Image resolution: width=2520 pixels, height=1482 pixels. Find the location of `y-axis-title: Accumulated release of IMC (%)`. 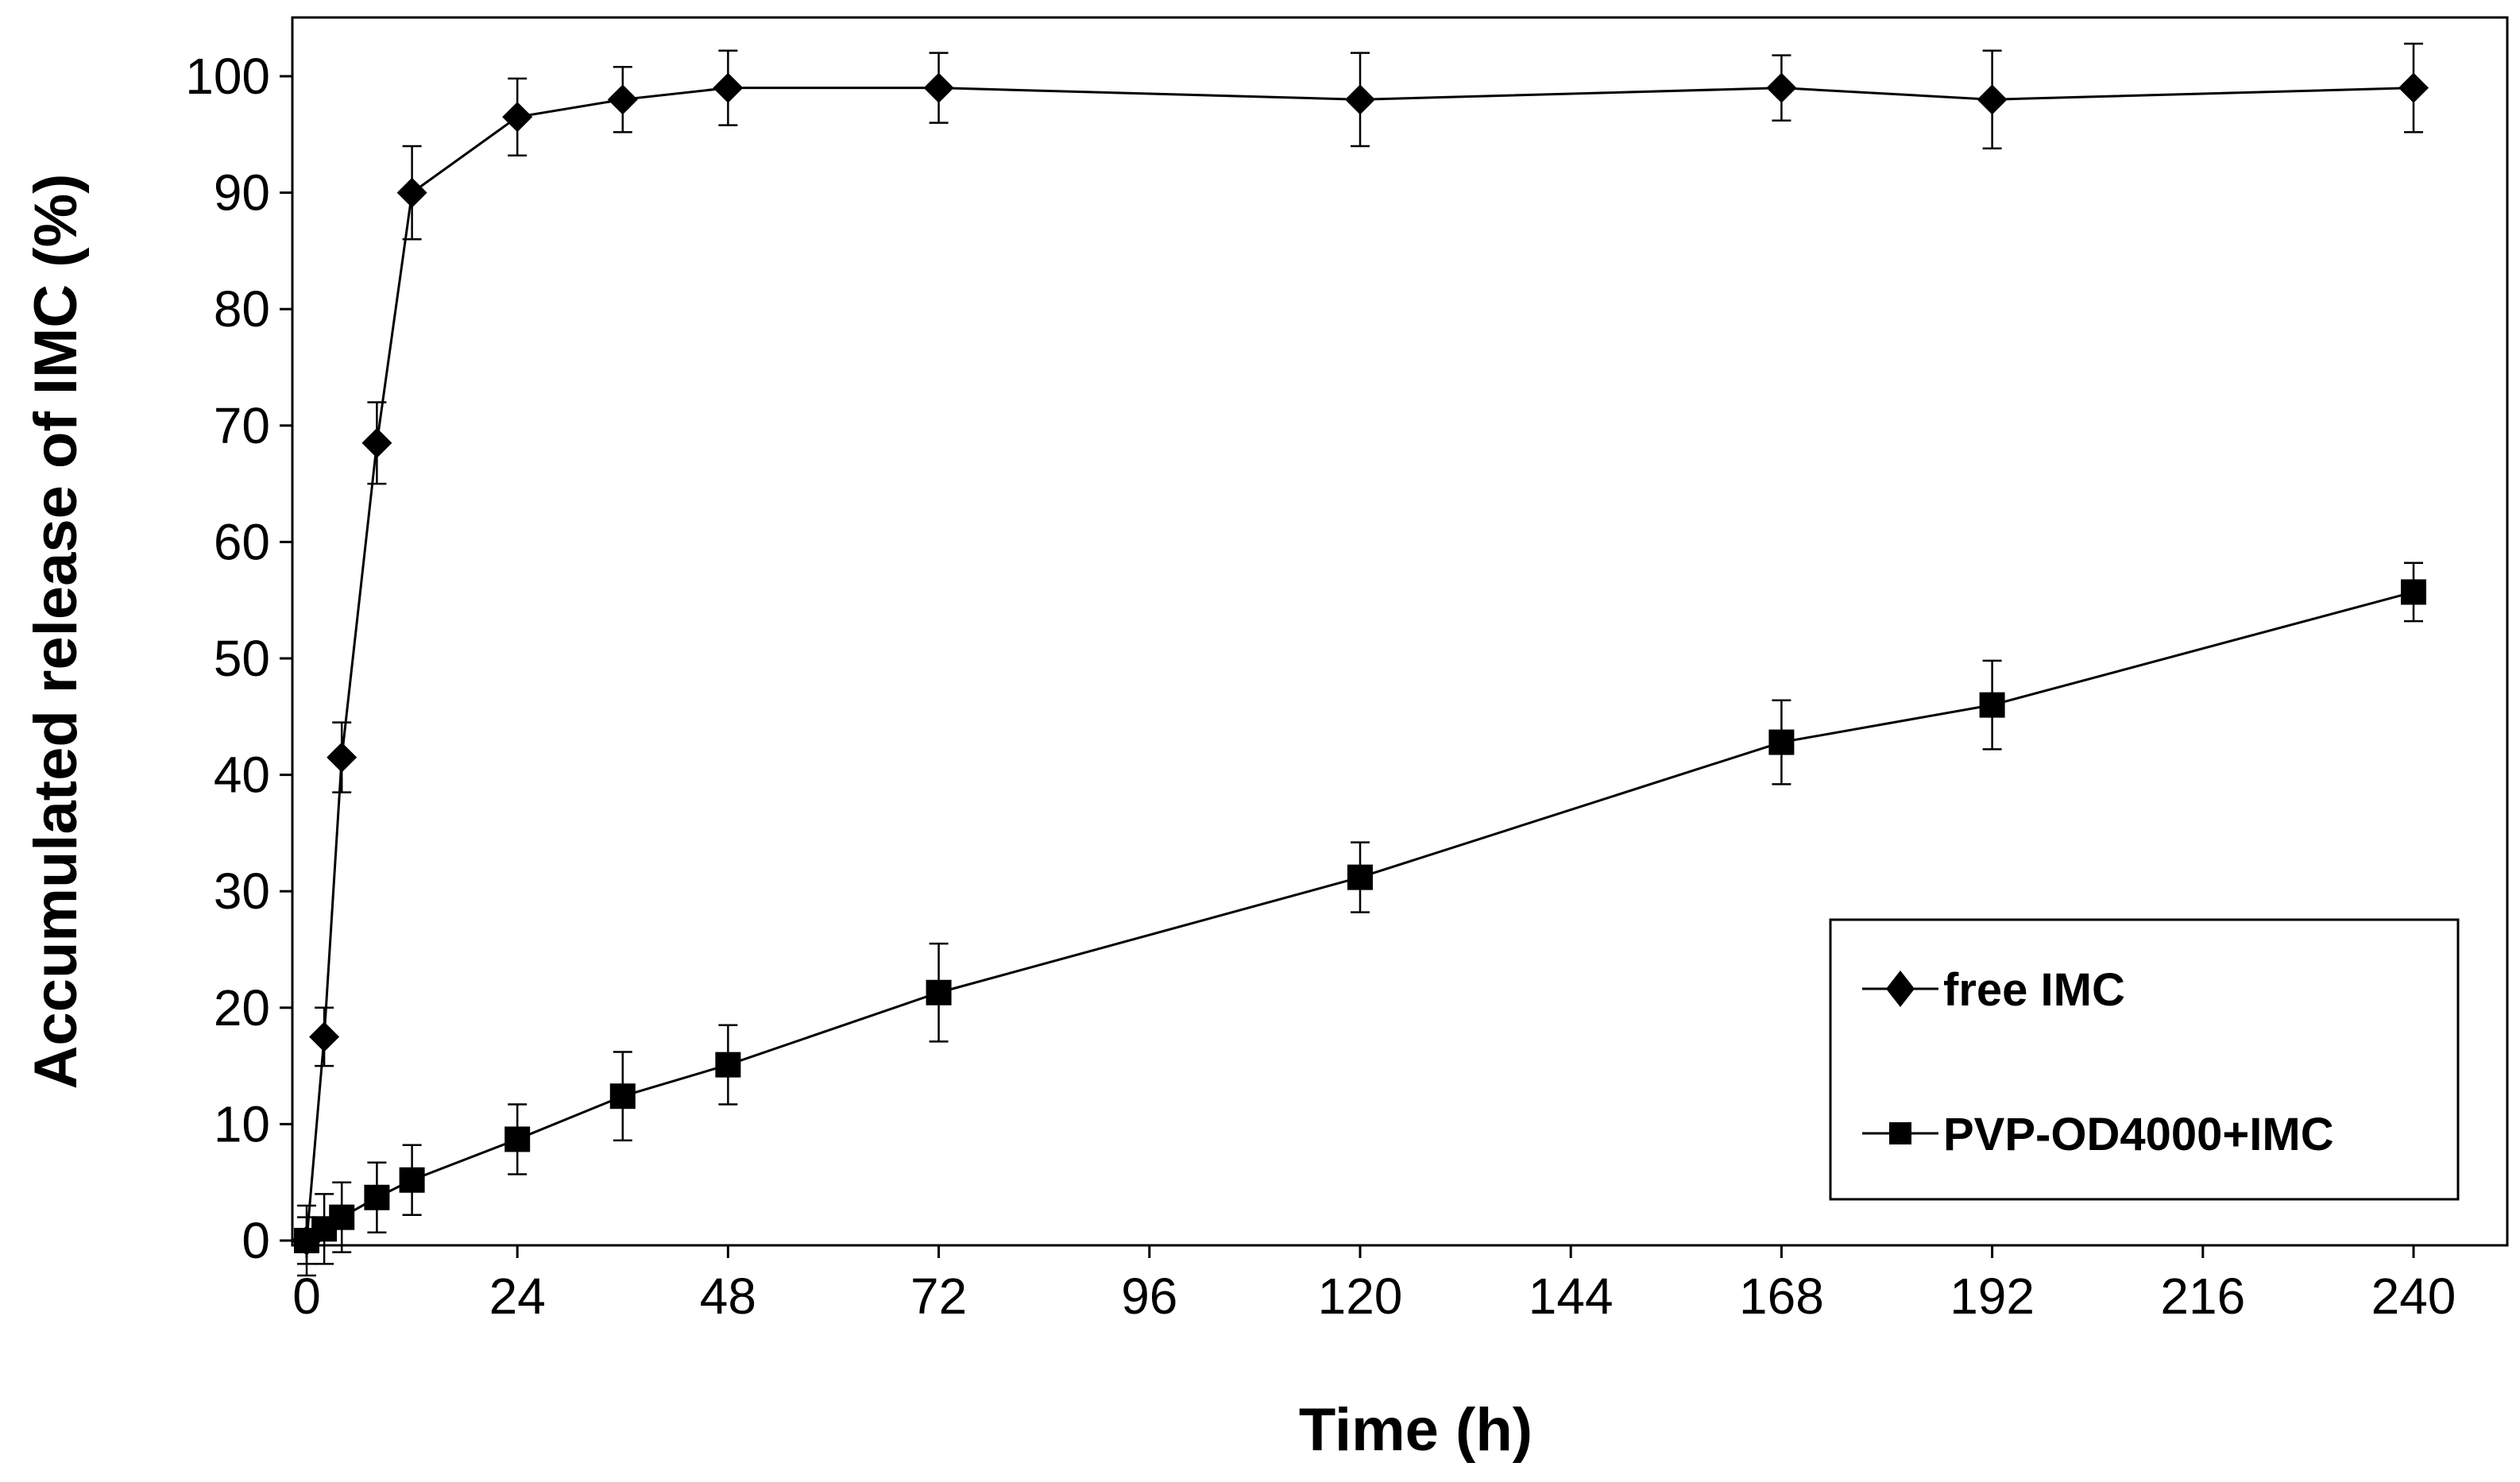

y-axis-title: Accumulated release of IMC (%) is located at coordinates (56, 632).